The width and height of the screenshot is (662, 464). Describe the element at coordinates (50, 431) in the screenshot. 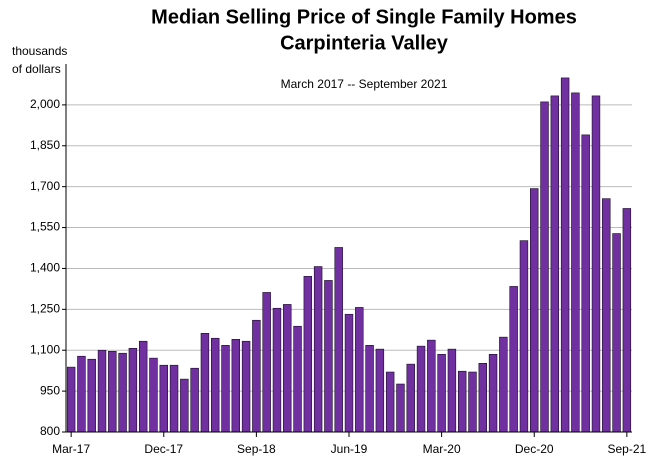

I see `y-tick-label: 800` at that location.